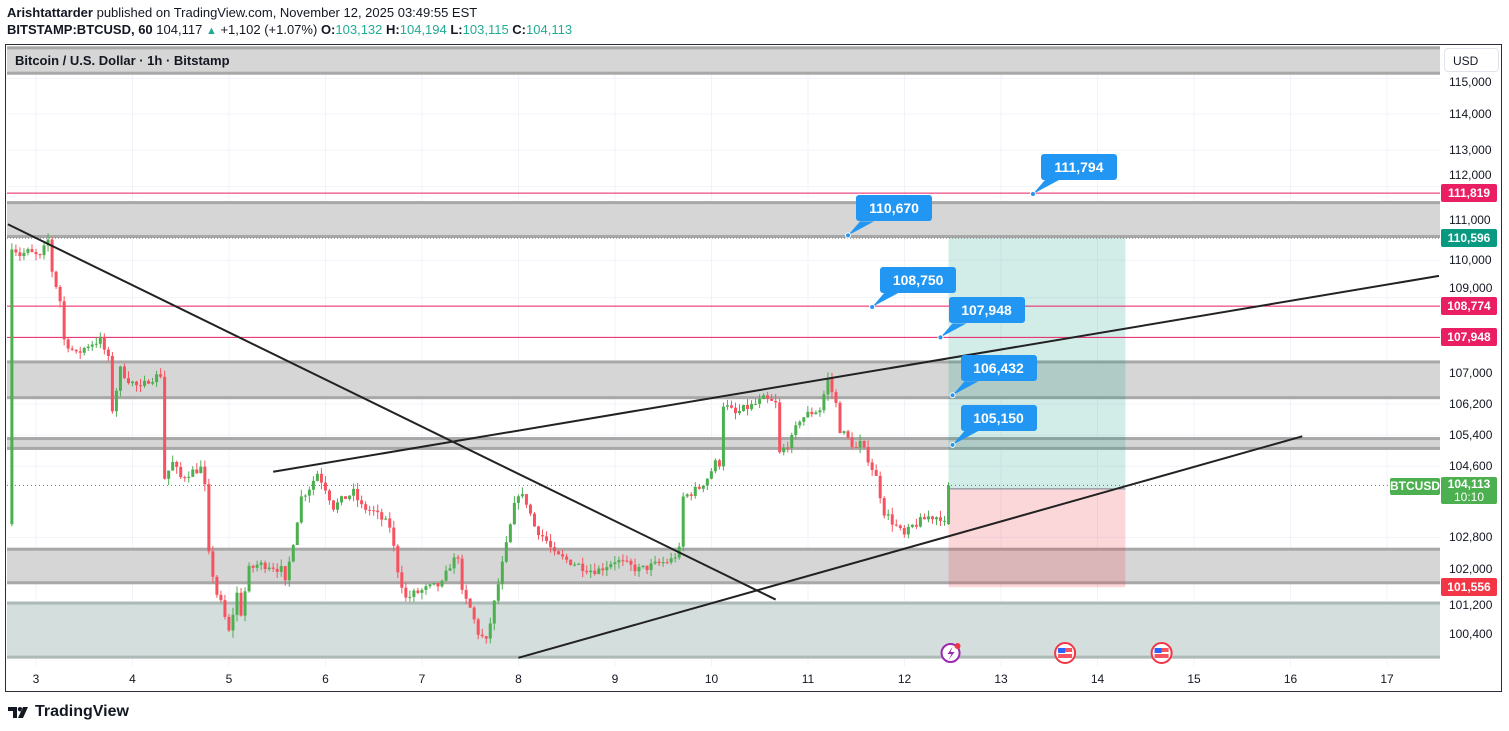  I want to click on x-axis-tick: 5, so click(229, 679).